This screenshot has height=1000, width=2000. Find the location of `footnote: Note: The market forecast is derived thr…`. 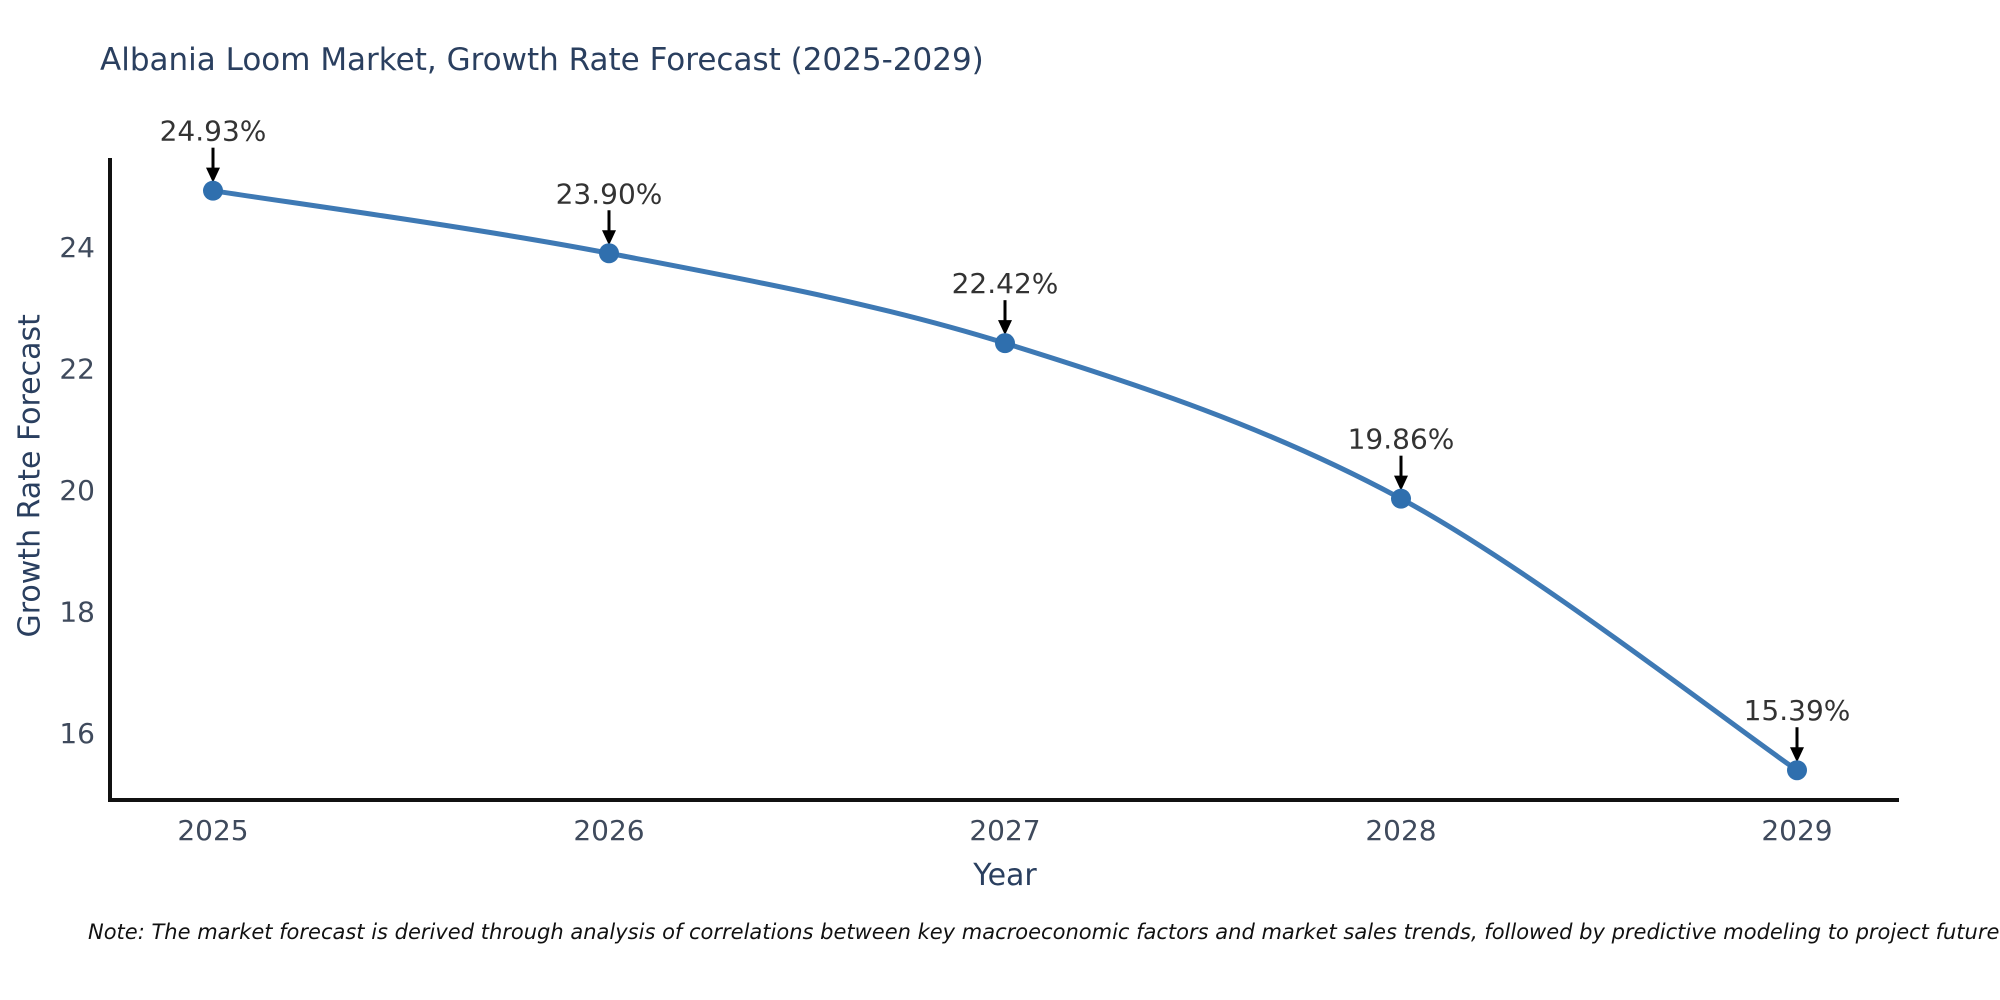

footnote: Note: The market forecast is derived thr… is located at coordinates (1044, 932).